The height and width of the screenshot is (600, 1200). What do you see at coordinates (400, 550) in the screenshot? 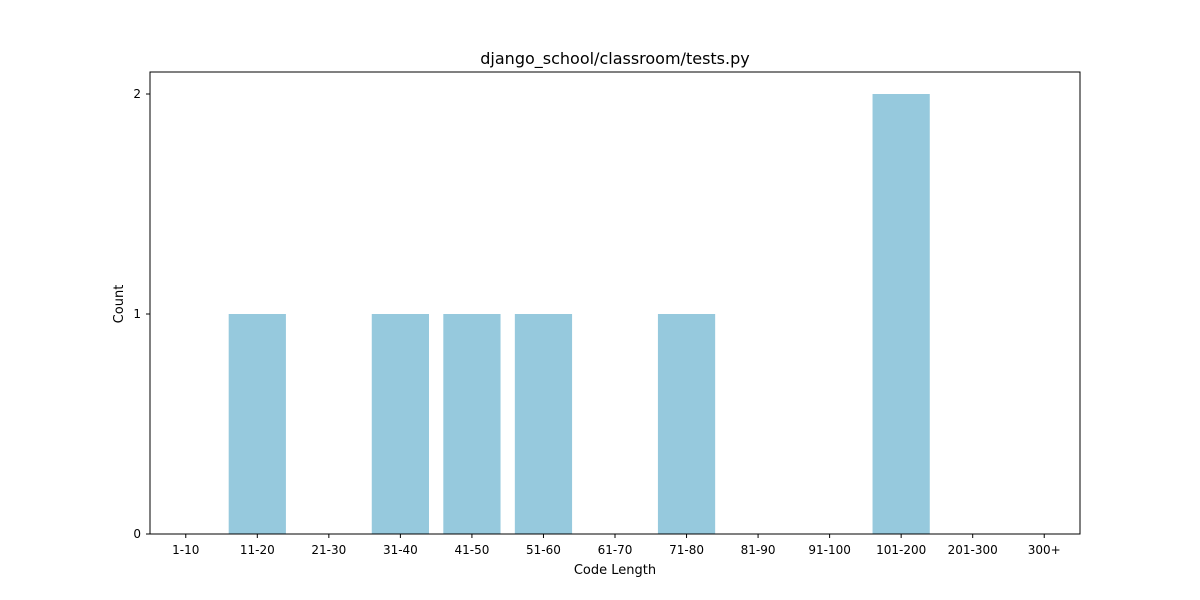
I see `x-tick-label: 31-40` at bounding box center [400, 550].